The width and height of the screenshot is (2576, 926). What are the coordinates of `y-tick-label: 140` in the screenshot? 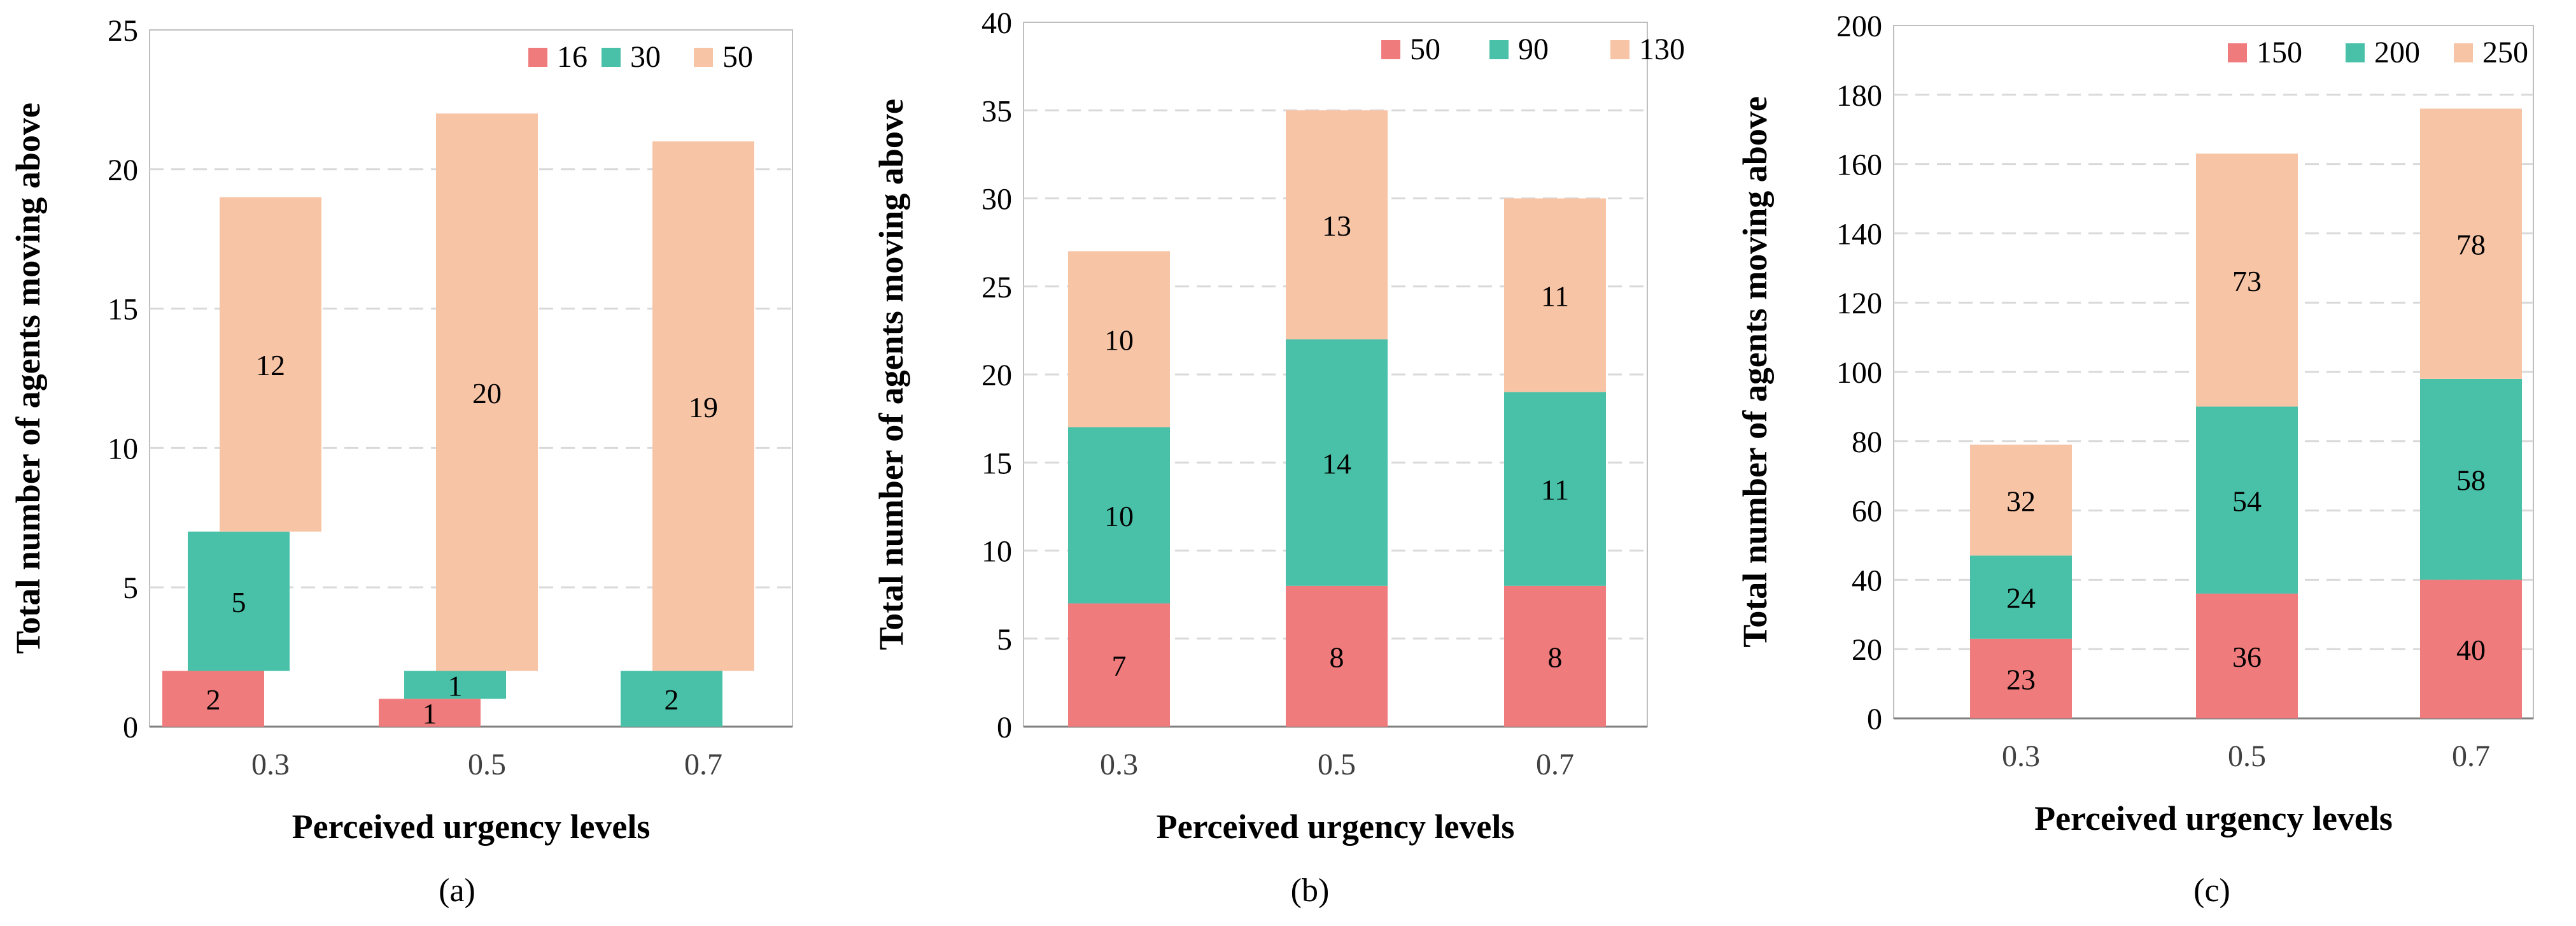 It's located at (1859, 234).